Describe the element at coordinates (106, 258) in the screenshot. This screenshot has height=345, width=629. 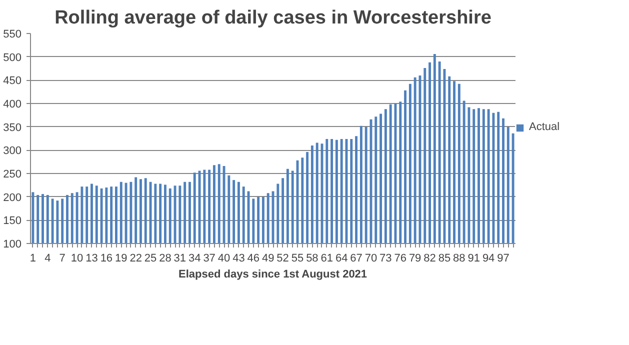
I see `x-tick-label: 16` at that location.